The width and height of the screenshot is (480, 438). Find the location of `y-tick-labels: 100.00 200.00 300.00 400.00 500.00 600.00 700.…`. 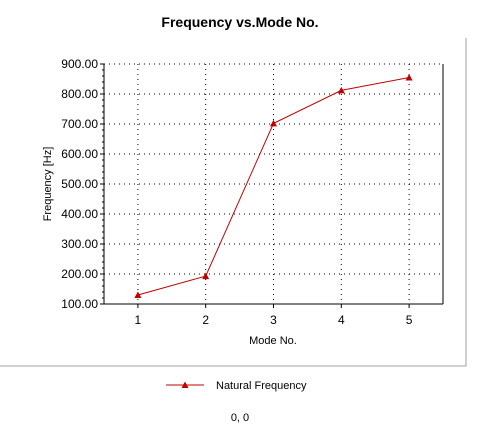

y-tick-labels: 100.00 200.00 300.00 400.00 500.00 600.00 700.… is located at coordinates (79, 184).